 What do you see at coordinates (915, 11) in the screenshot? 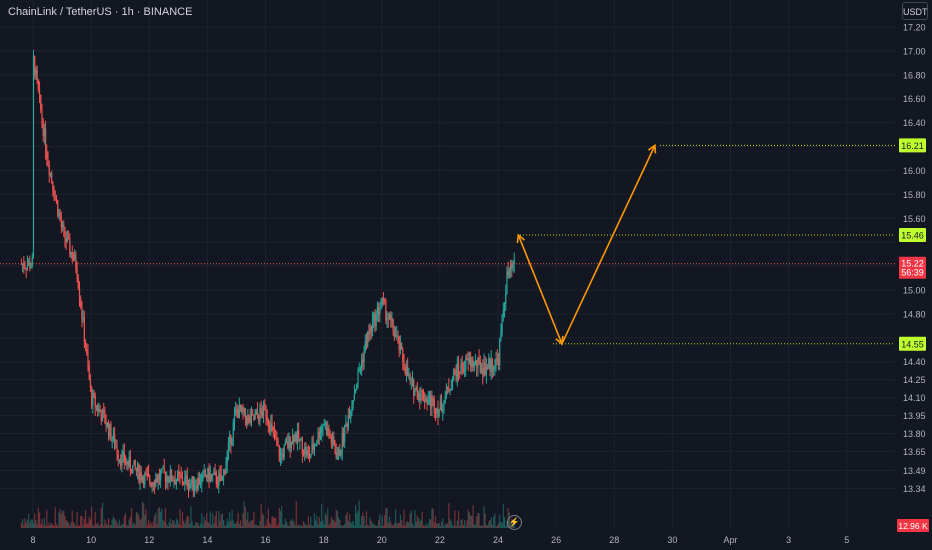
I see `currency-button: USDT` at bounding box center [915, 11].